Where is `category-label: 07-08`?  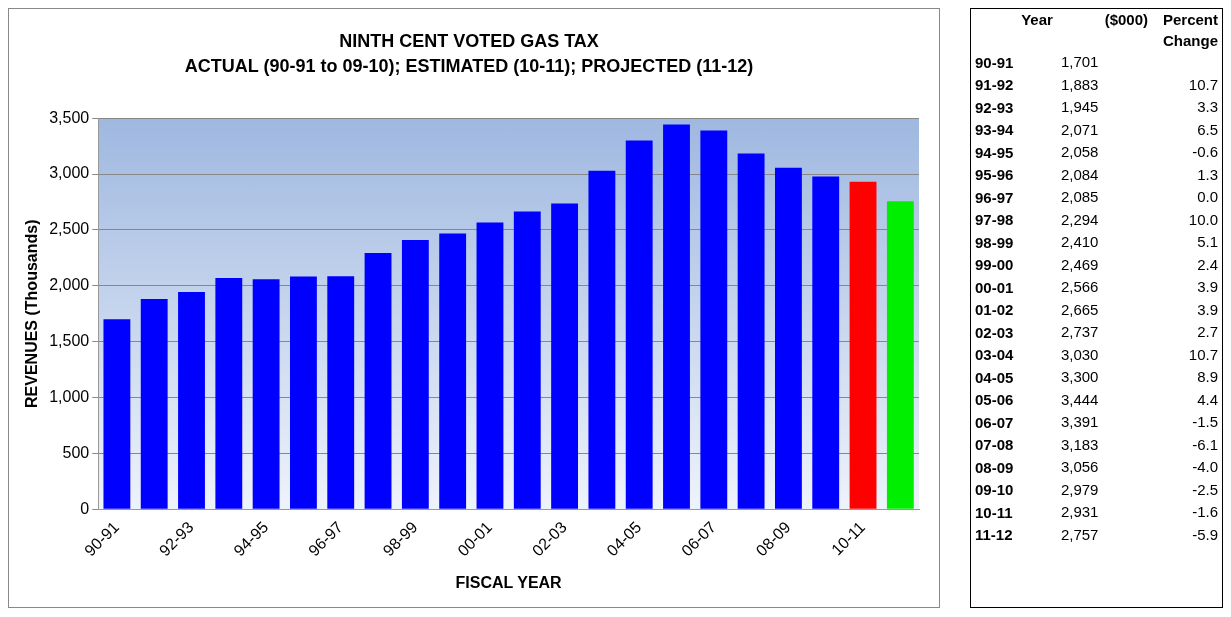
category-label: 07-08 is located at coordinates (994, 445).